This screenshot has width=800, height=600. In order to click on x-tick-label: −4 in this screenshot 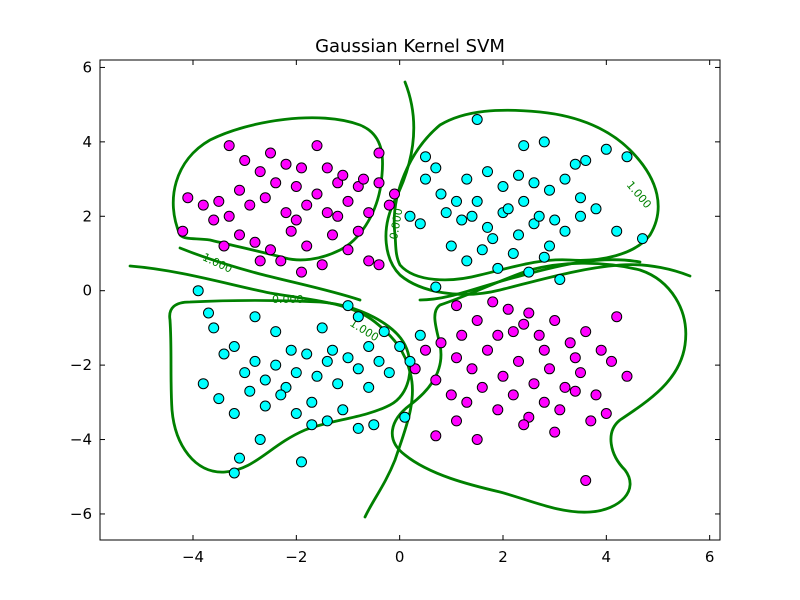, I will do `click(193, 557)`.